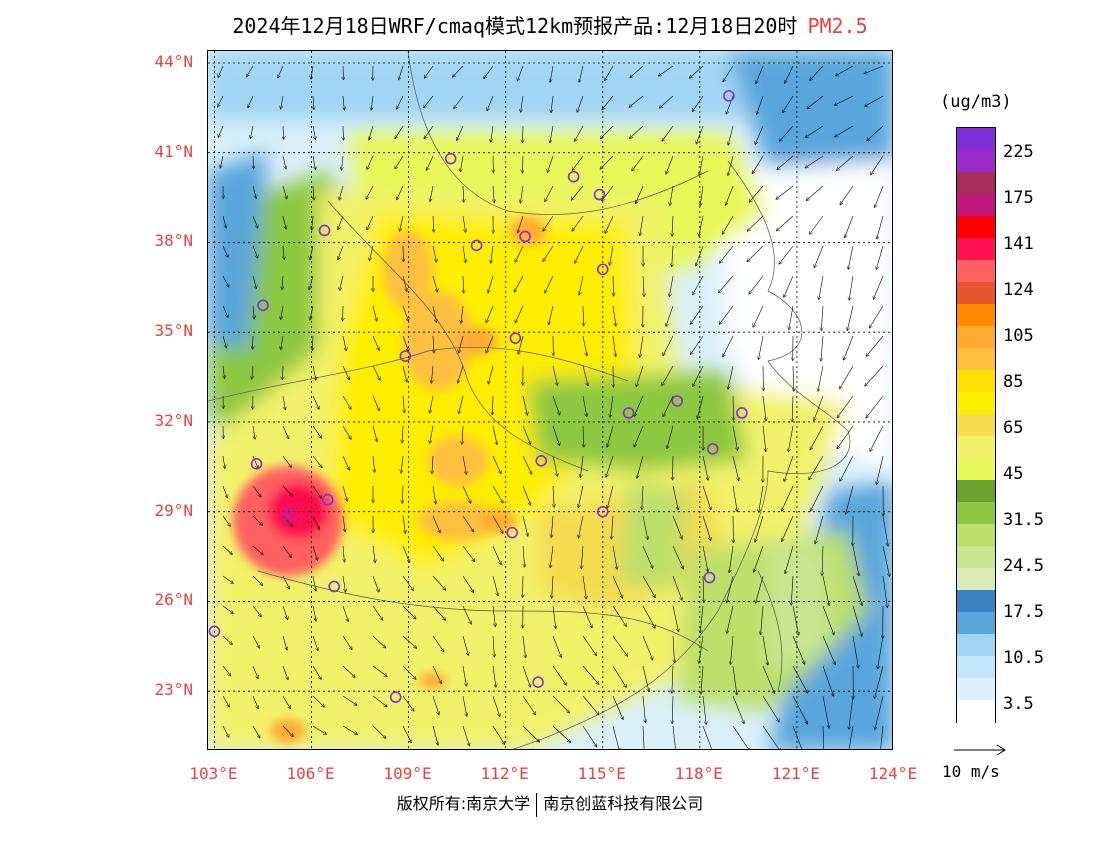 The image size is (1100, 850). What do you see at coordinates (698, 773) in the screenshot?
I see `lon-label: 118°E` at bounding box center [698, 773].